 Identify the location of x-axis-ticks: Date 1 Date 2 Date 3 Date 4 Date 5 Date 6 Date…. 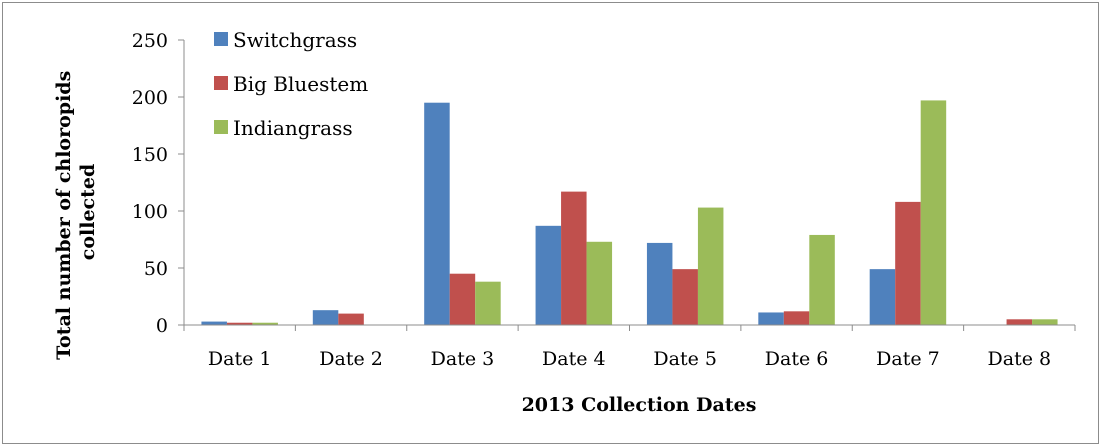
(629, 347).